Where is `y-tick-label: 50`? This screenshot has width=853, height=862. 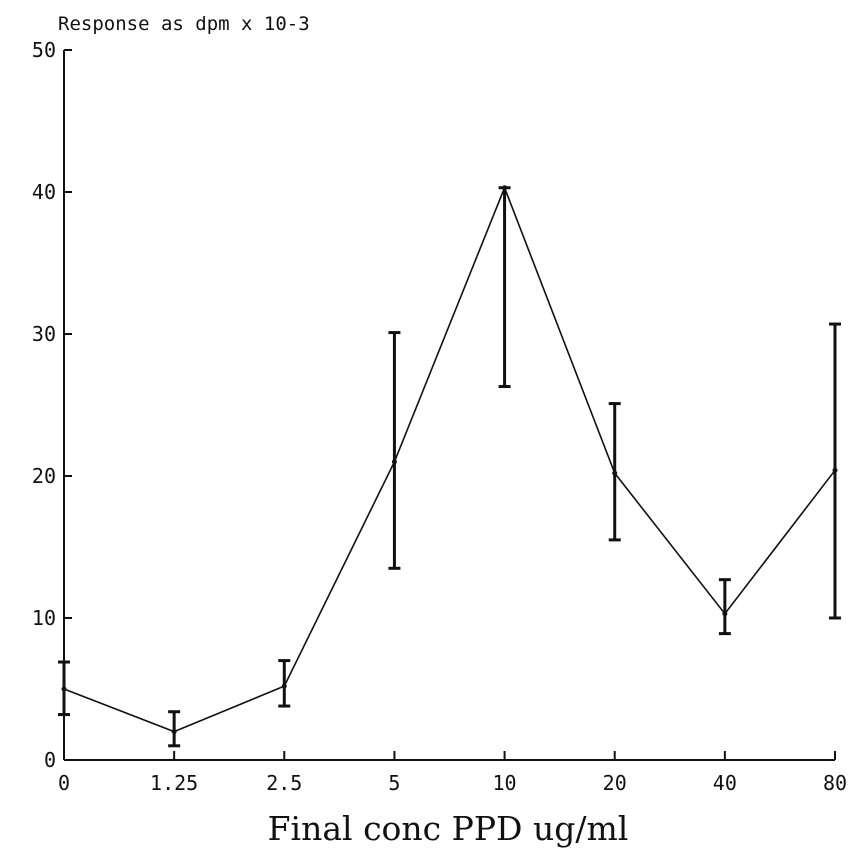
y-tick-label: 50 is located at coordinates (44, 50).